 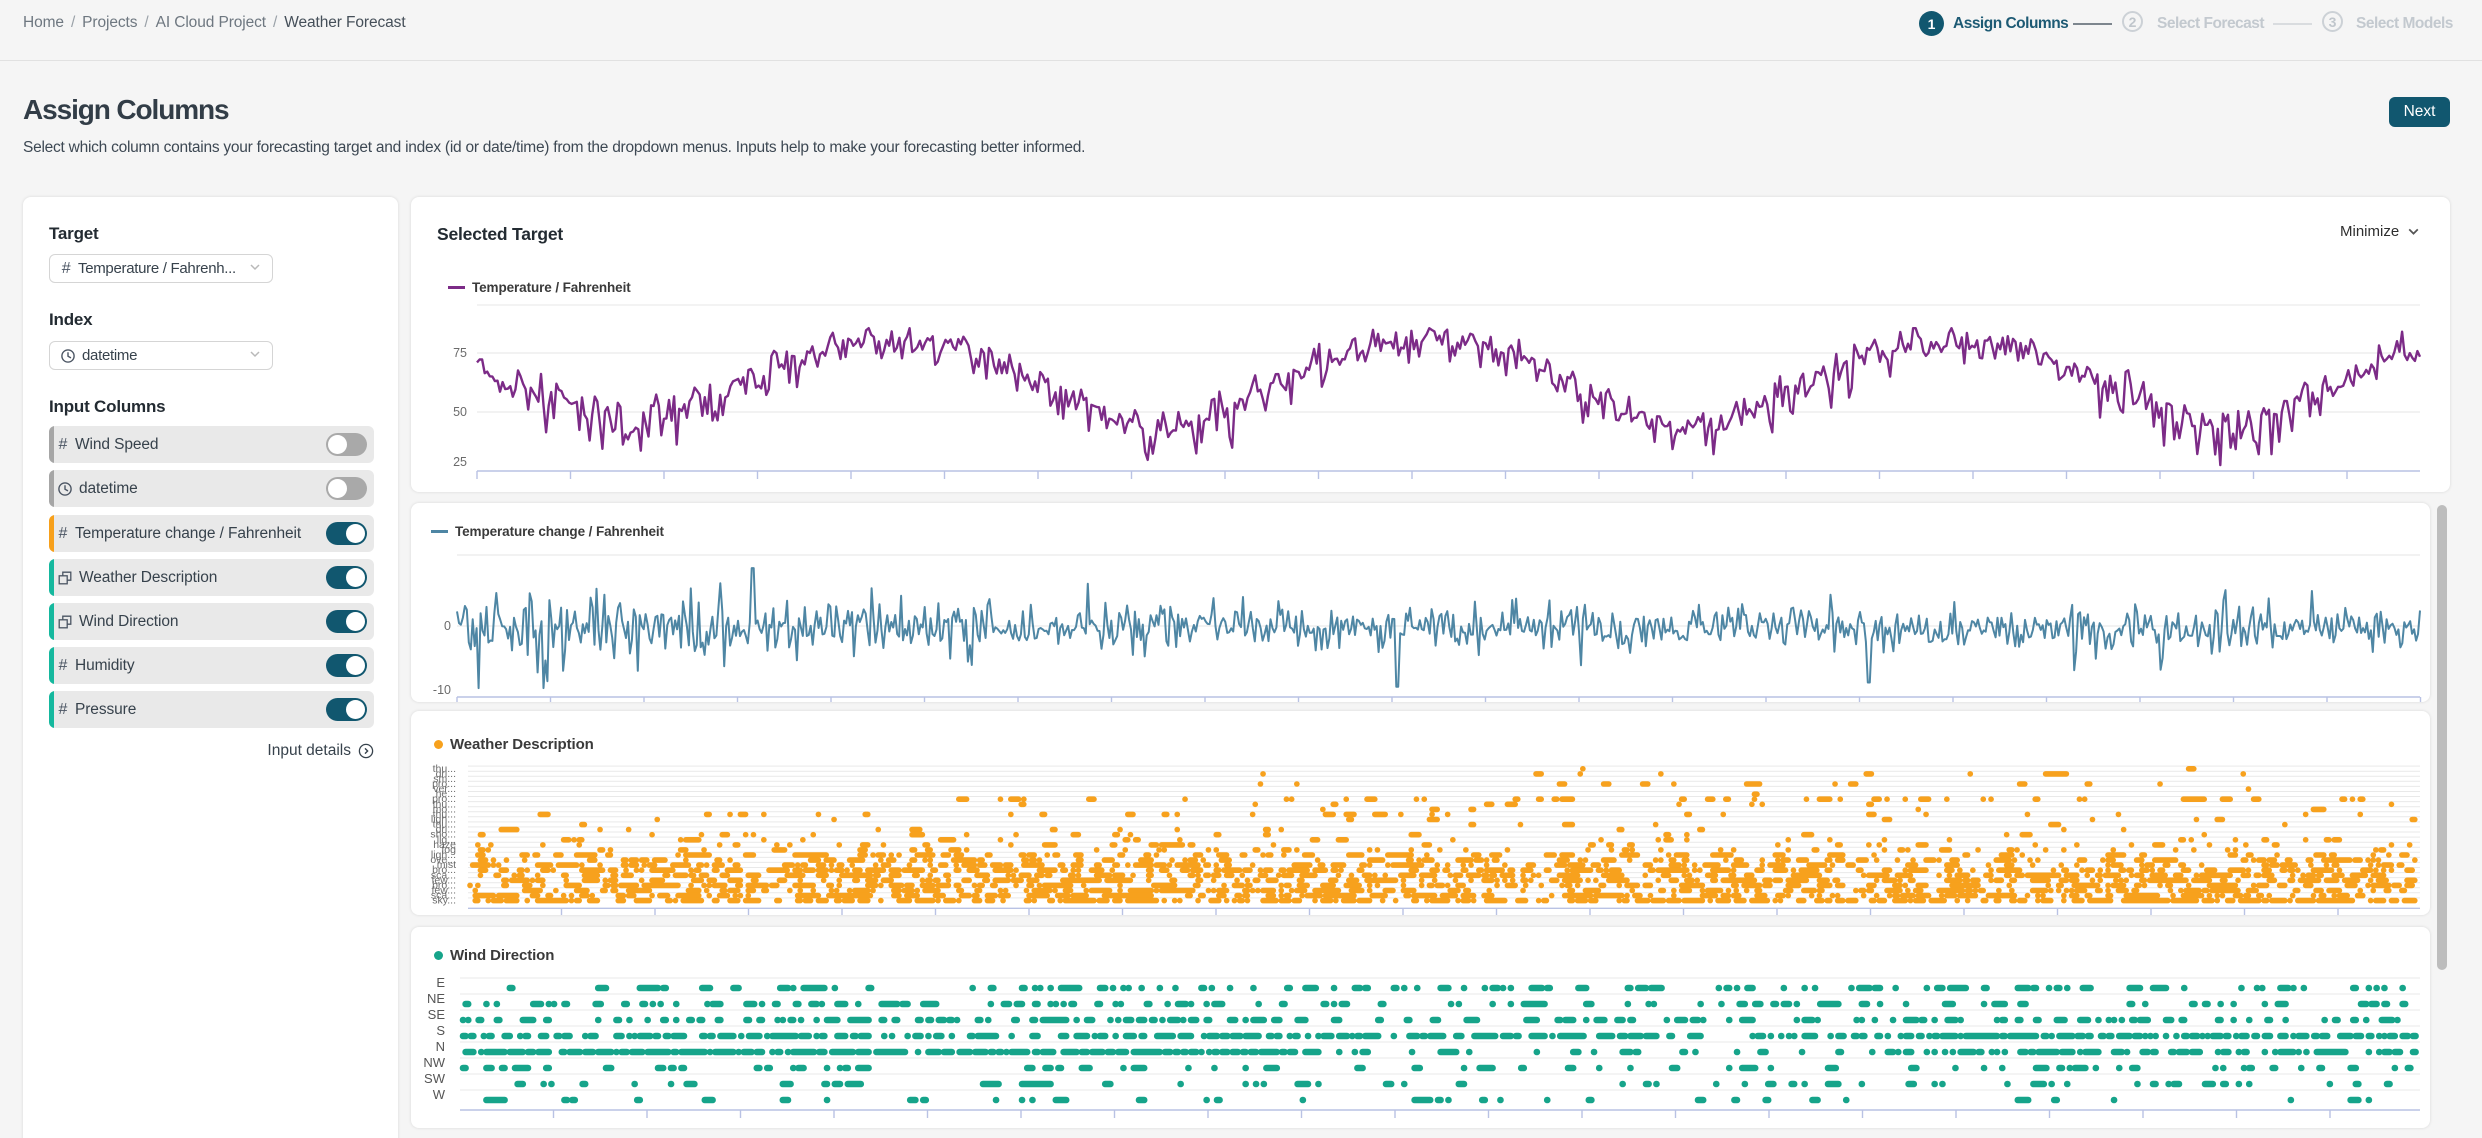 I want to click on svg-text: mist, so click(x=446, y=865).